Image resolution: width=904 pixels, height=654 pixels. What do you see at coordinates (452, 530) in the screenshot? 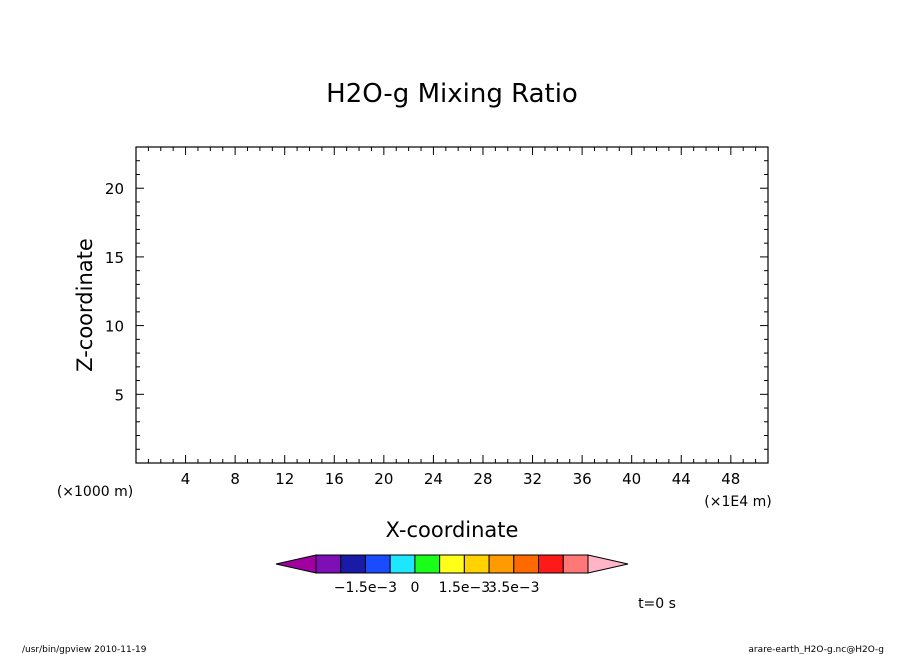
I see `x-axis-label: X-coordinate` at bounding box center [452, 530].